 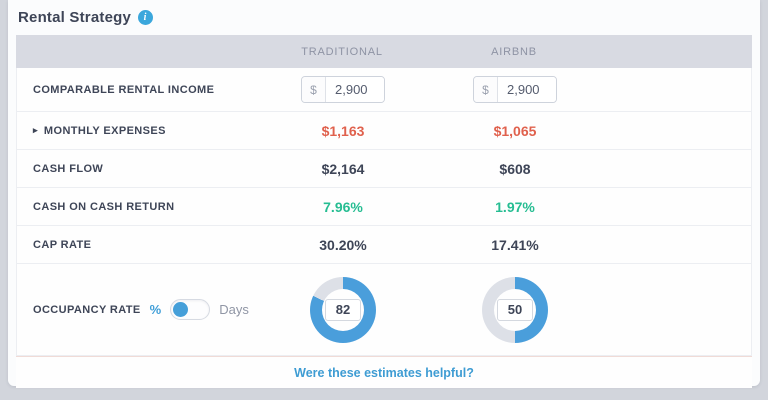 I want to click on occupancy-donut-traditional, so click(x=343, y=309).